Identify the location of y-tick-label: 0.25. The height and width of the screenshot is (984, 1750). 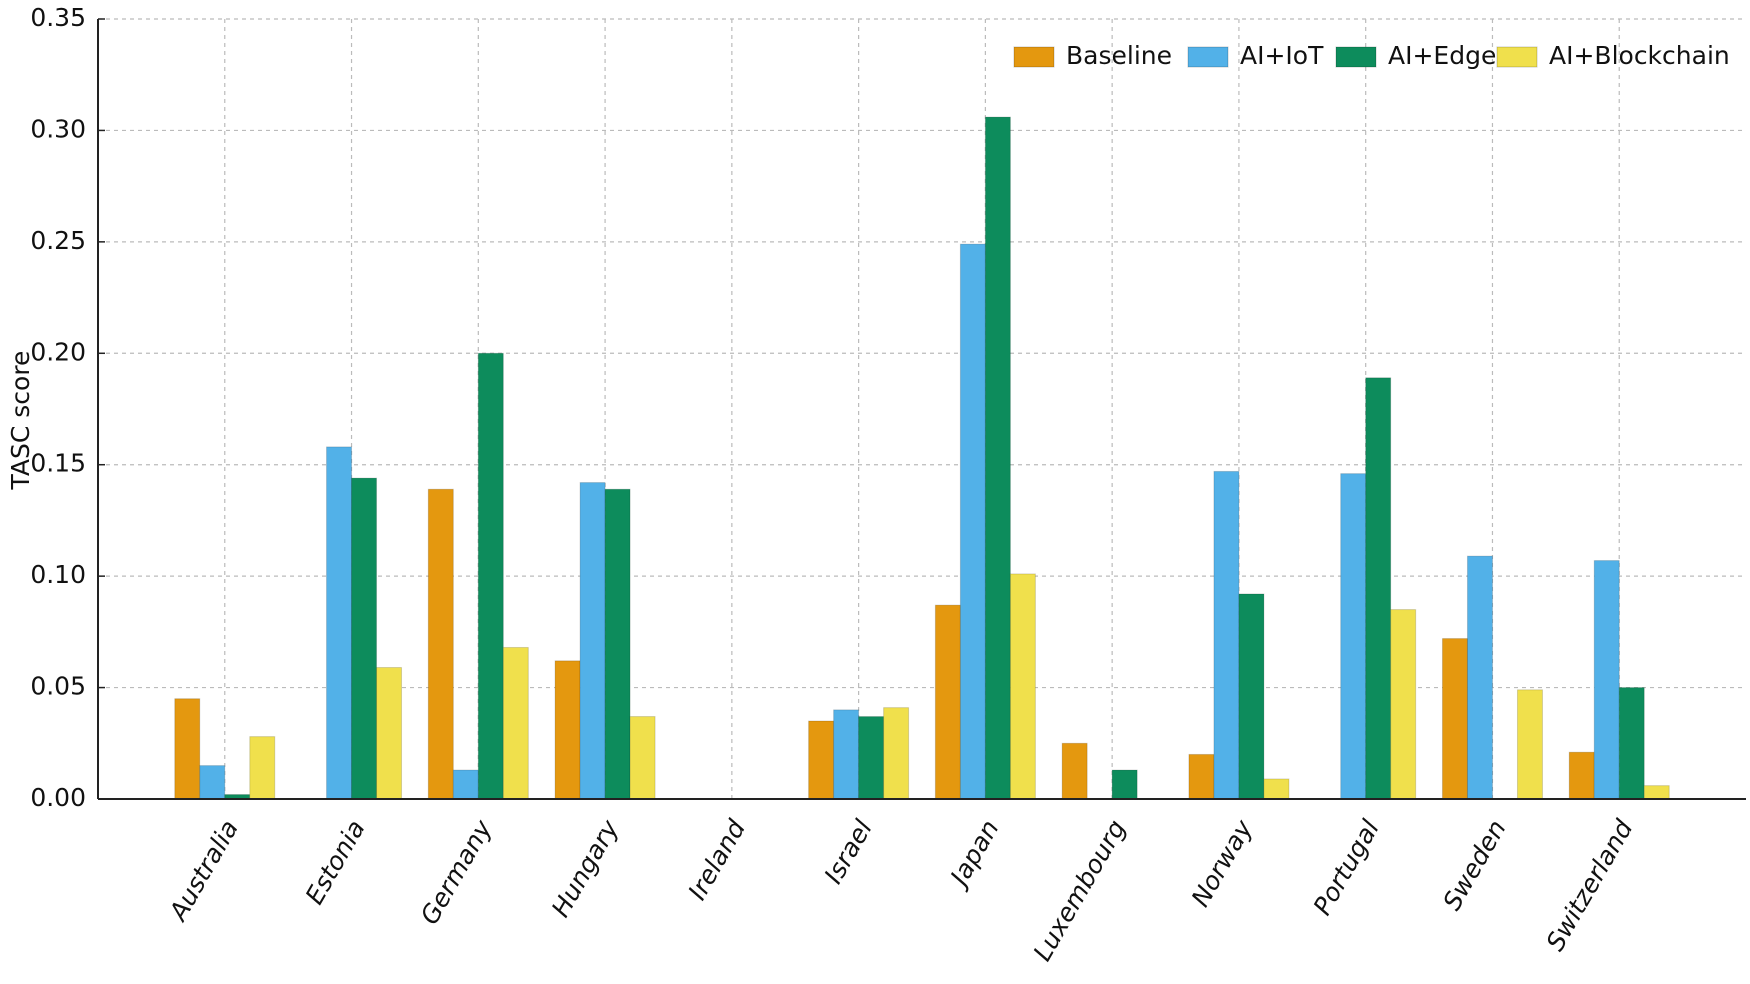
(58, 240).